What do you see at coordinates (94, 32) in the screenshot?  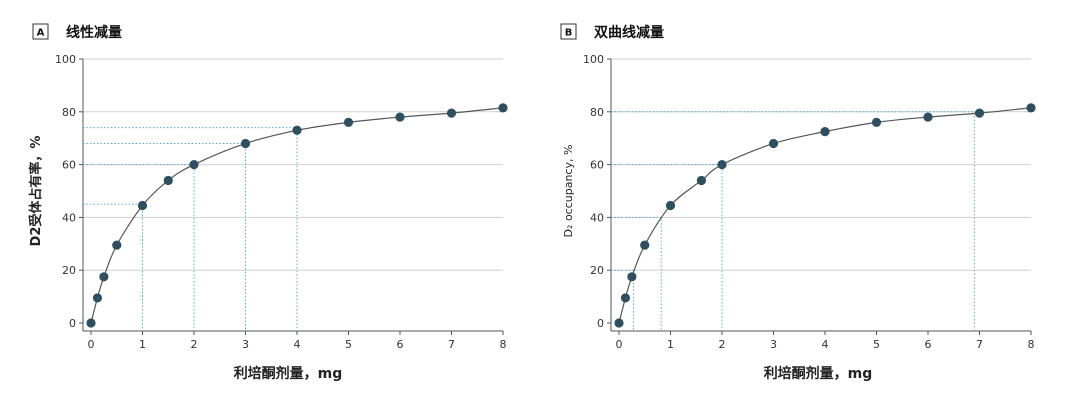 I see `panel-a-title: 线性减量` at bounding box center [94, 32].